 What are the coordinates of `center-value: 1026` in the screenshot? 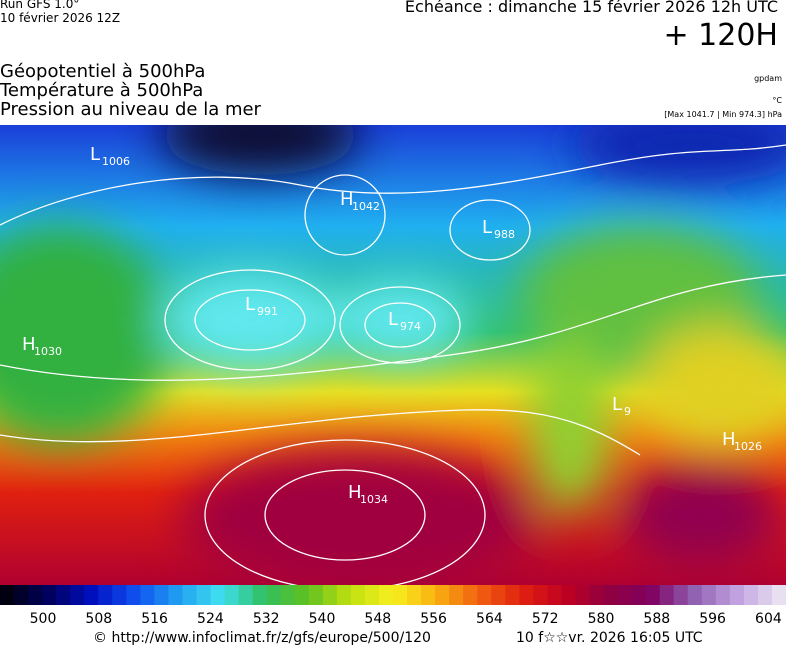 It's located at (748, 446).